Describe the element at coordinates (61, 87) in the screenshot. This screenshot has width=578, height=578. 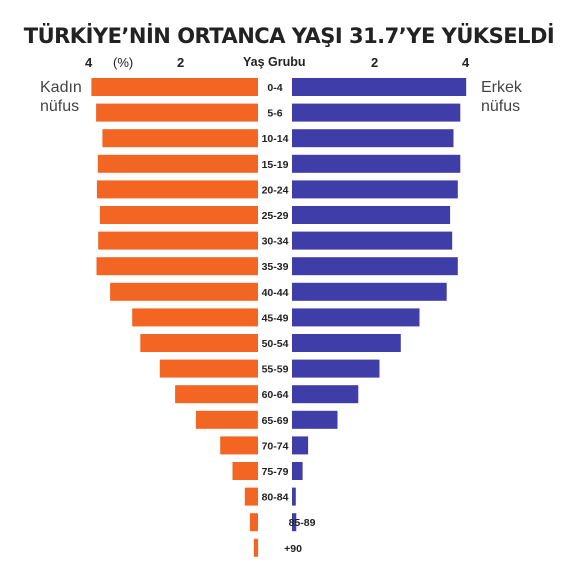
I see `left-series-label-line-1: Kadın` at that location.